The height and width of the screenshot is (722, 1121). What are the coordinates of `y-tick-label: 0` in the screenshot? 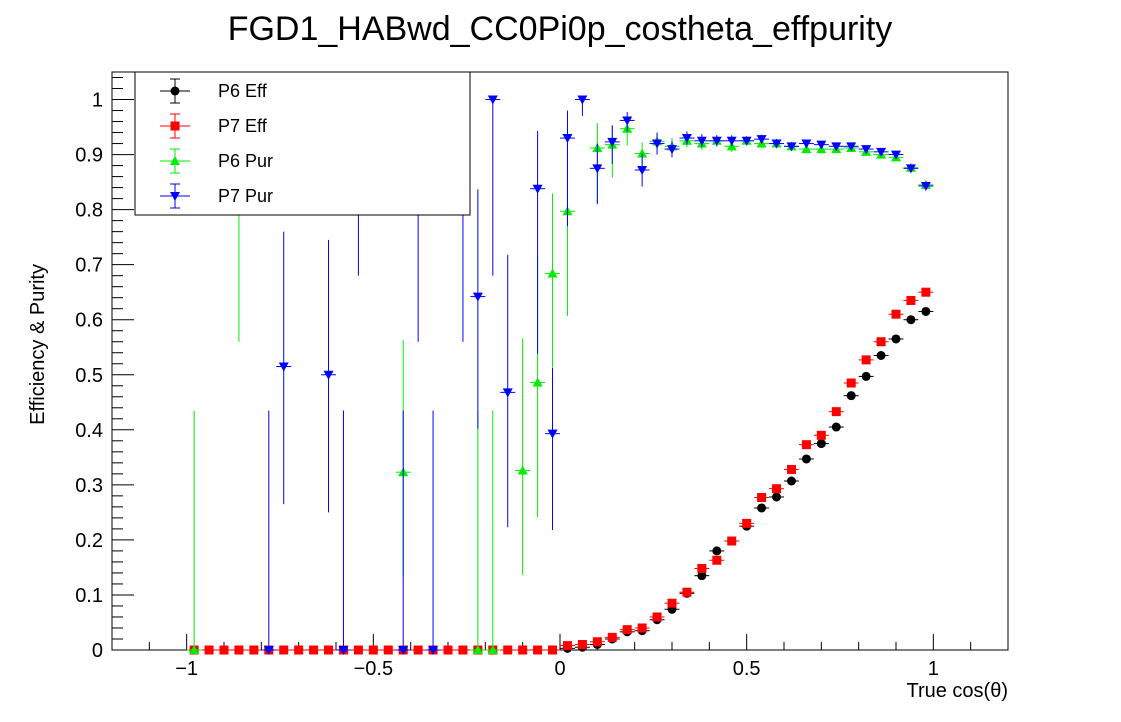 It's located at (97, 651).